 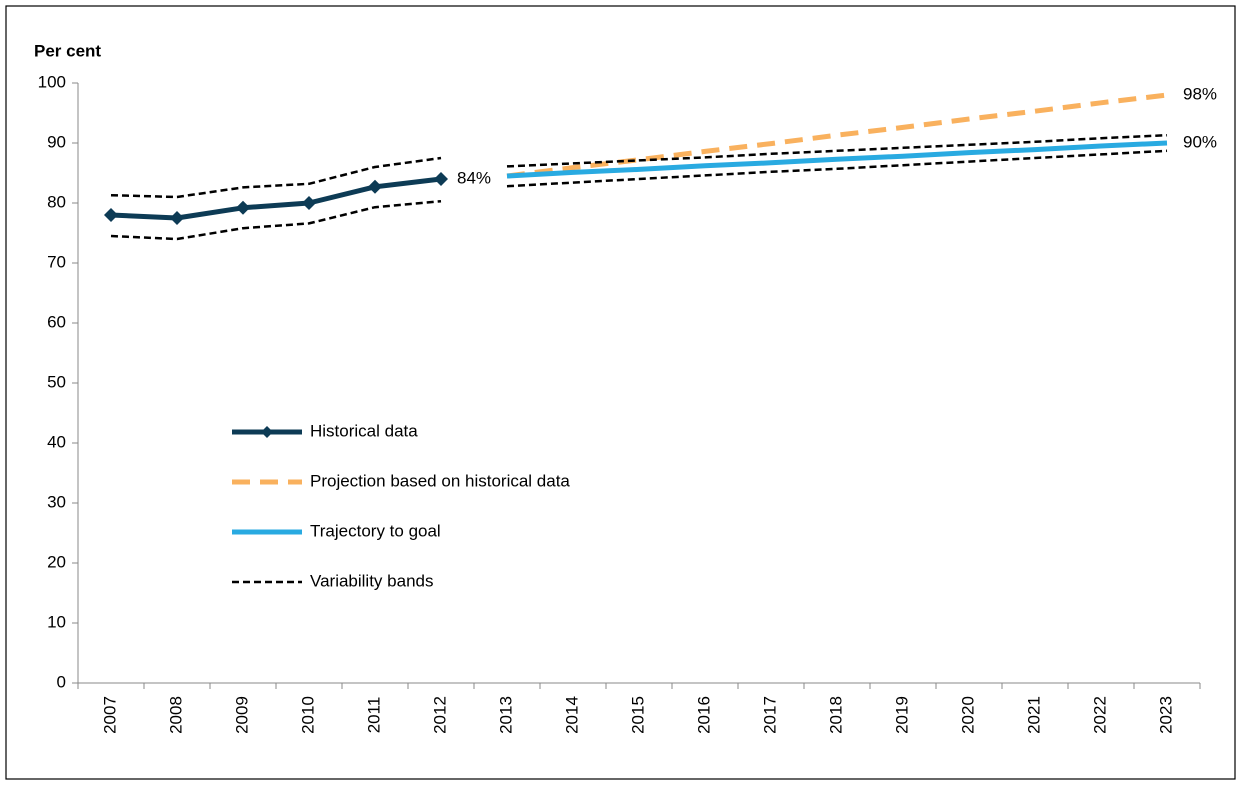 What do you see at coordinates (56, 501) in the screenshot?
I see `y-tick-label: 30` at bounding box center [56, 501].